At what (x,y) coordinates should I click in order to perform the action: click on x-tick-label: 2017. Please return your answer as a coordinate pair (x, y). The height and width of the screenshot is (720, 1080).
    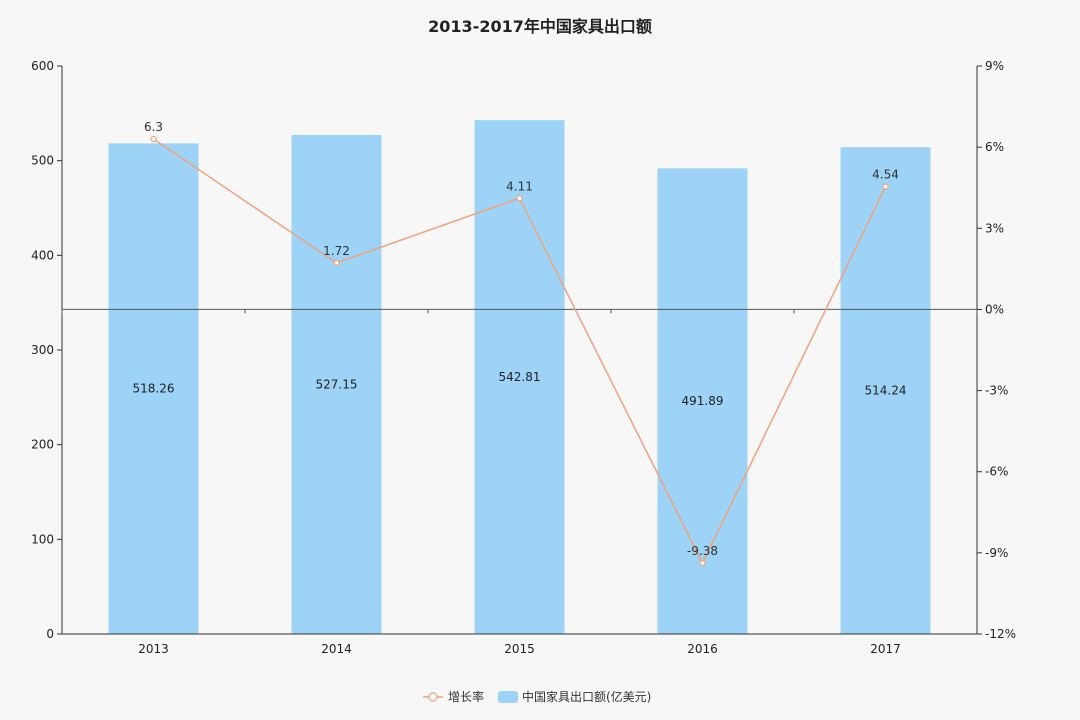
    Looking at the image, I should click on (885, 649).